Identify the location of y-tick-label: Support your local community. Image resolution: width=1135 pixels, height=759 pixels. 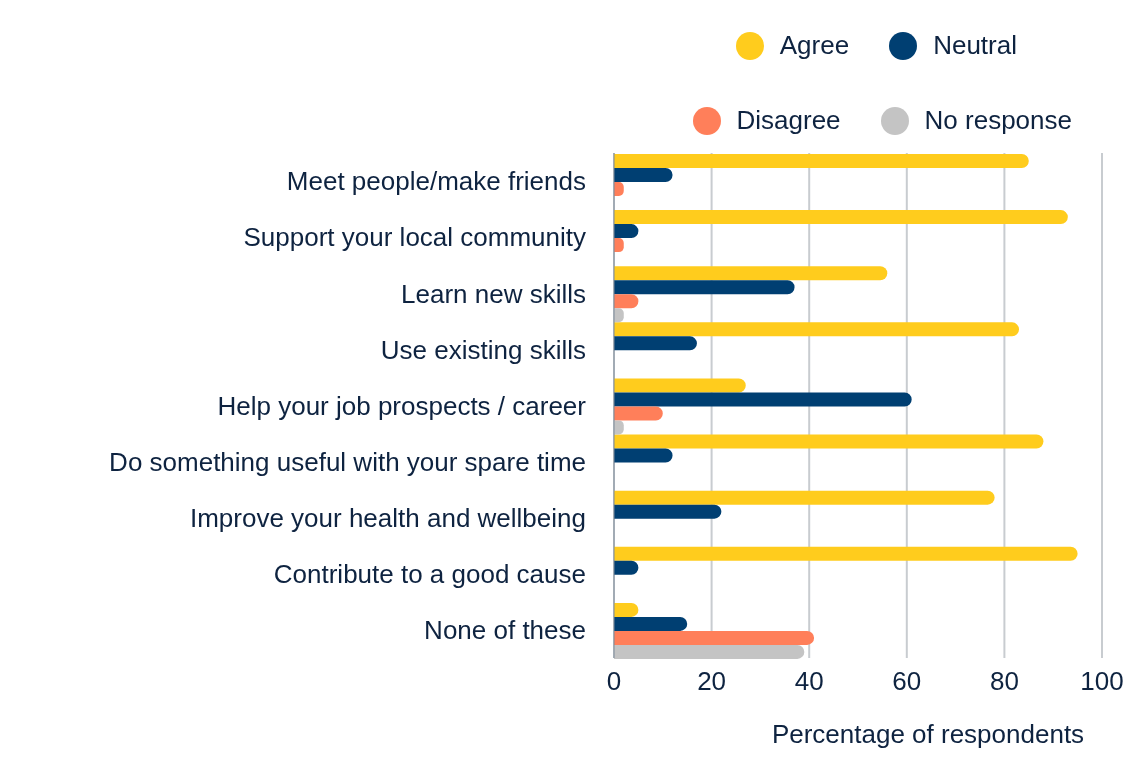
(414, 237).